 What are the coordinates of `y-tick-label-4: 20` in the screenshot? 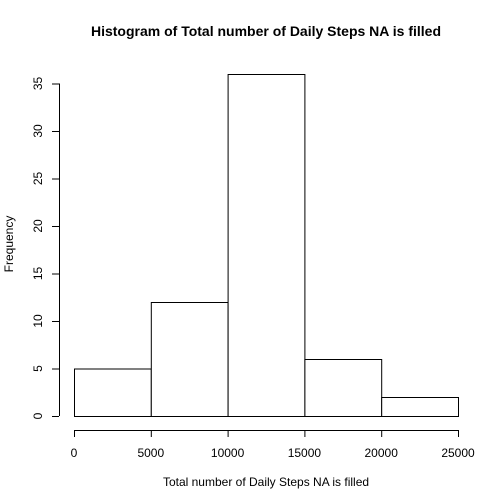 It's located at (38, 226).